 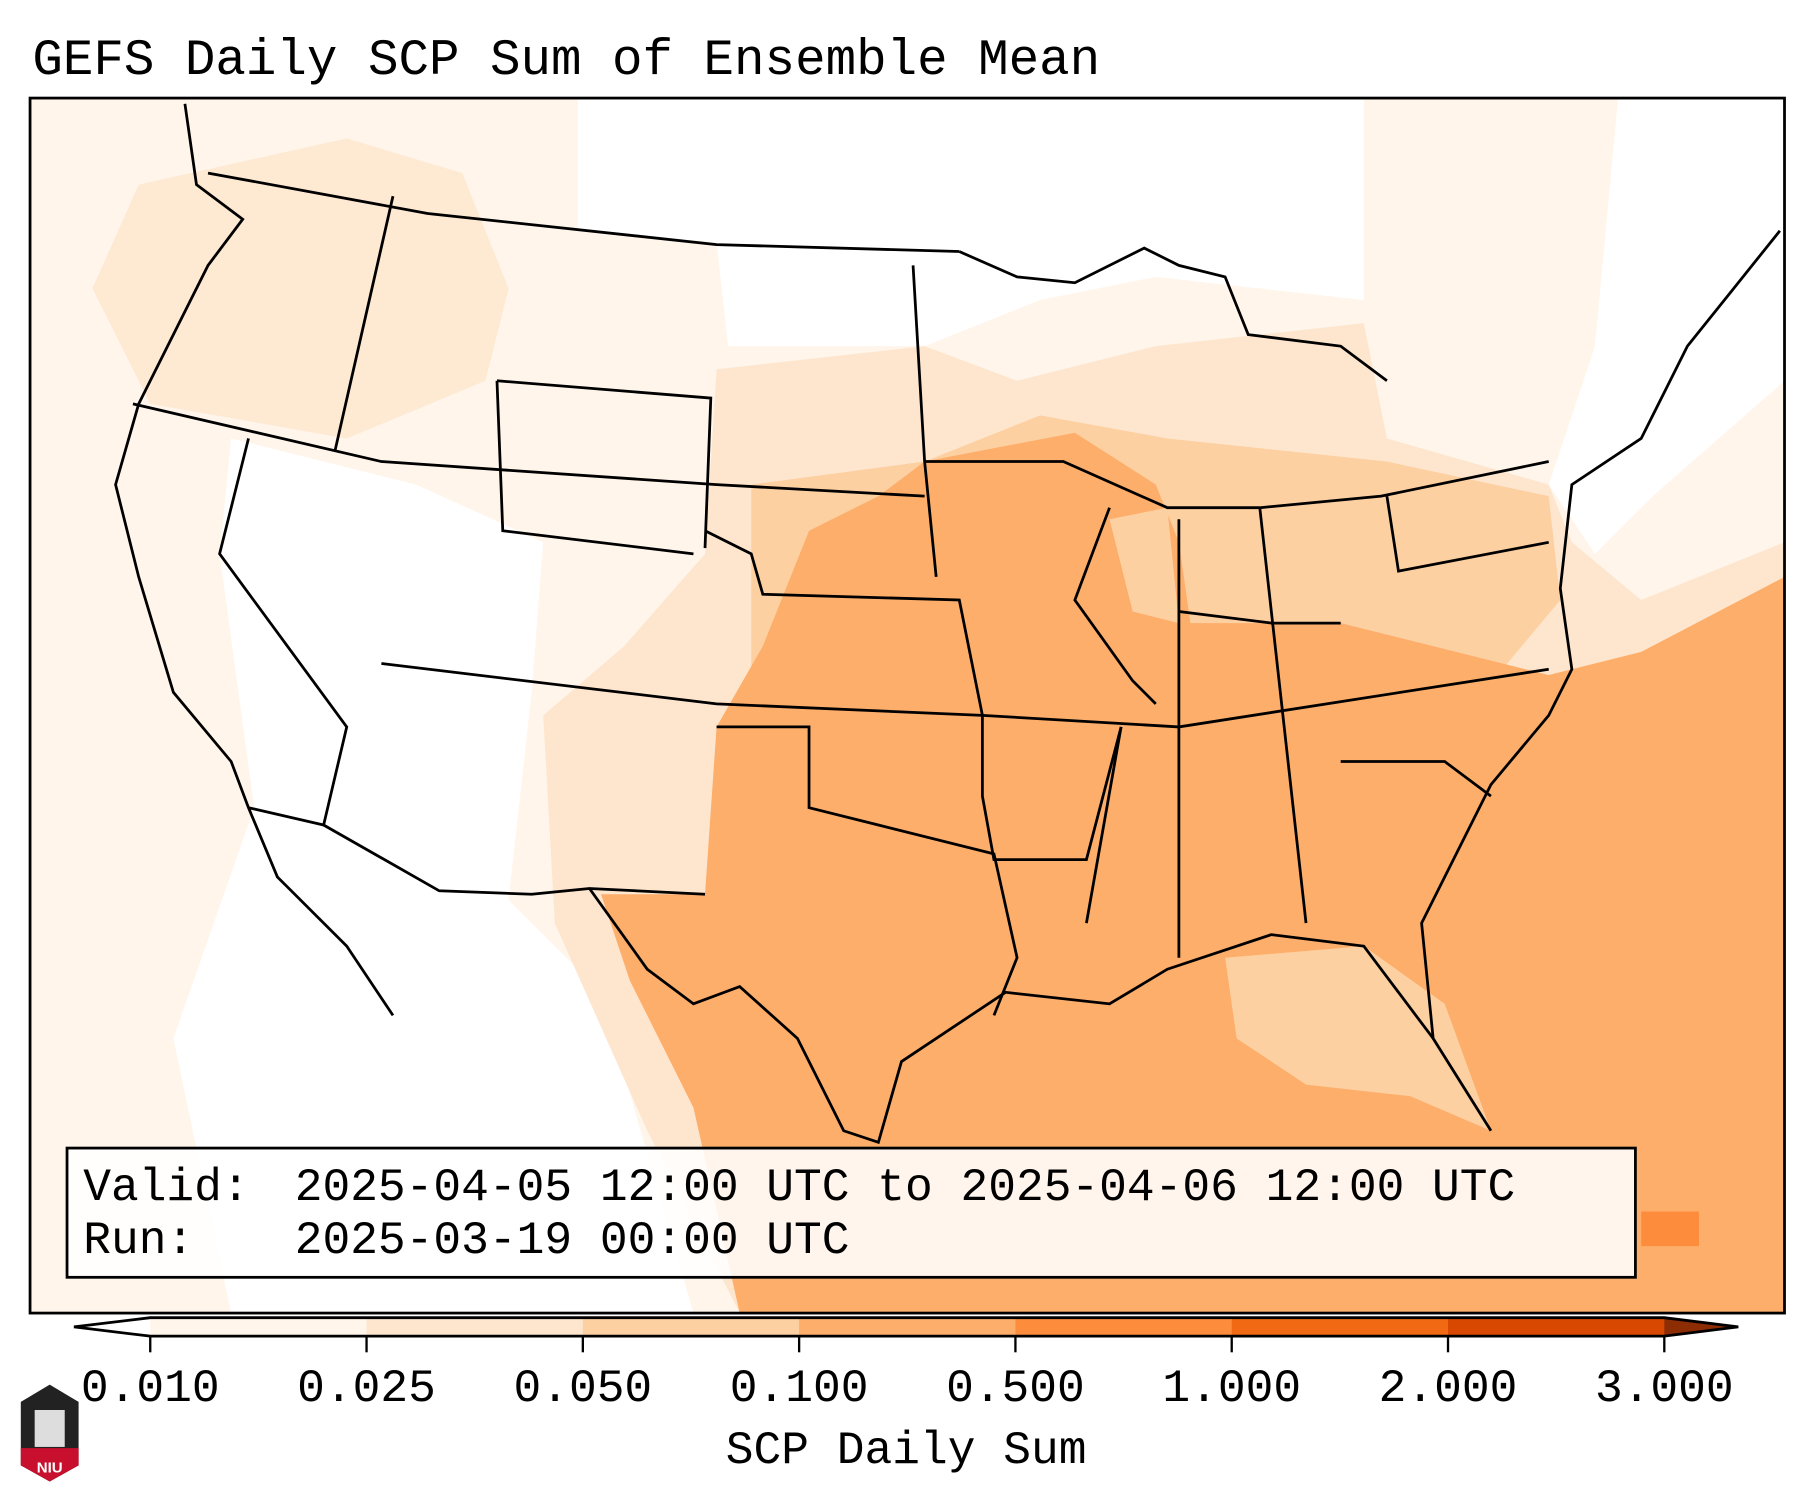 I want to click on colorbar-tick-label: 1.000, so click(x=1231, y=1389).